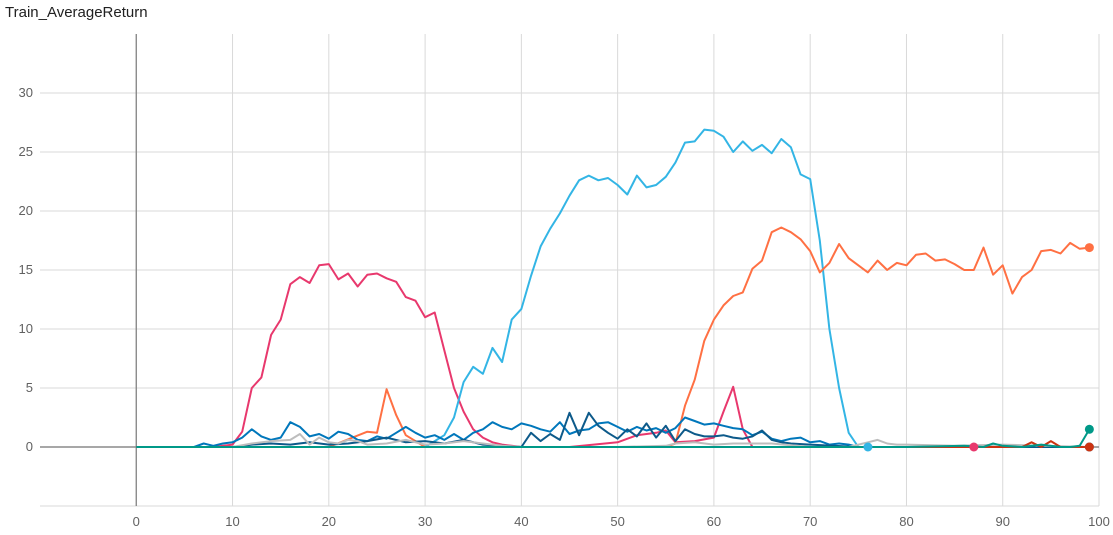 This screenshot has width=1113, height=535. What do you see at coordinates (521, 521) in the screenshot?
I see `x-tick-label: 40` at bounding box center [521, 521].